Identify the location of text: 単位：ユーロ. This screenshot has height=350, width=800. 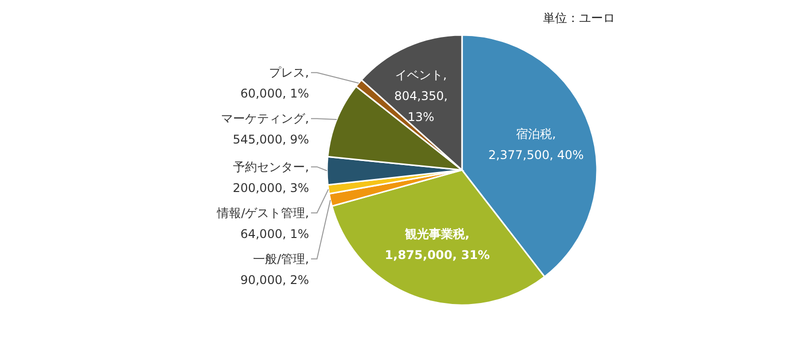
(579, 18).